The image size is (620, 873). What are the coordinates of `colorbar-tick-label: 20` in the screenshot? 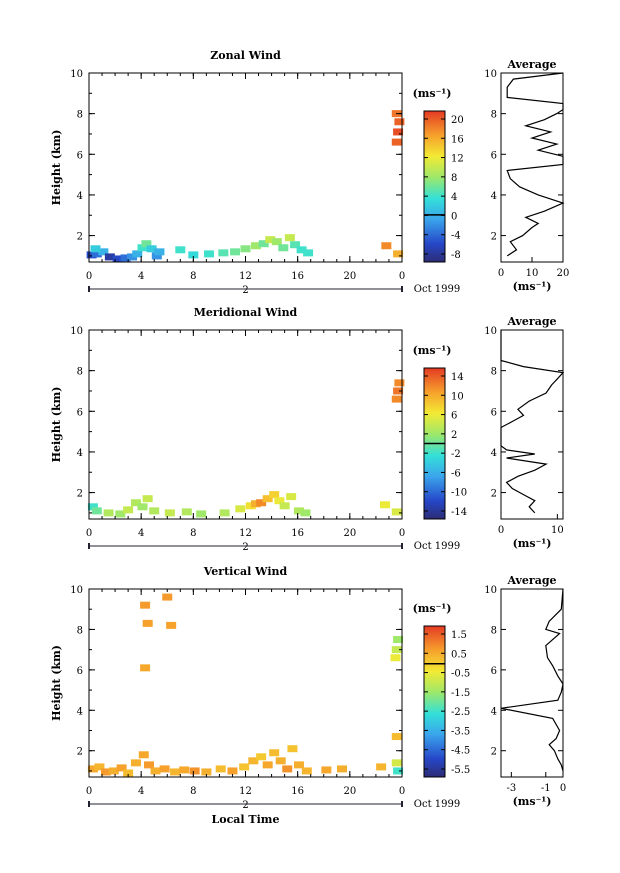 It's located at (457, 120).